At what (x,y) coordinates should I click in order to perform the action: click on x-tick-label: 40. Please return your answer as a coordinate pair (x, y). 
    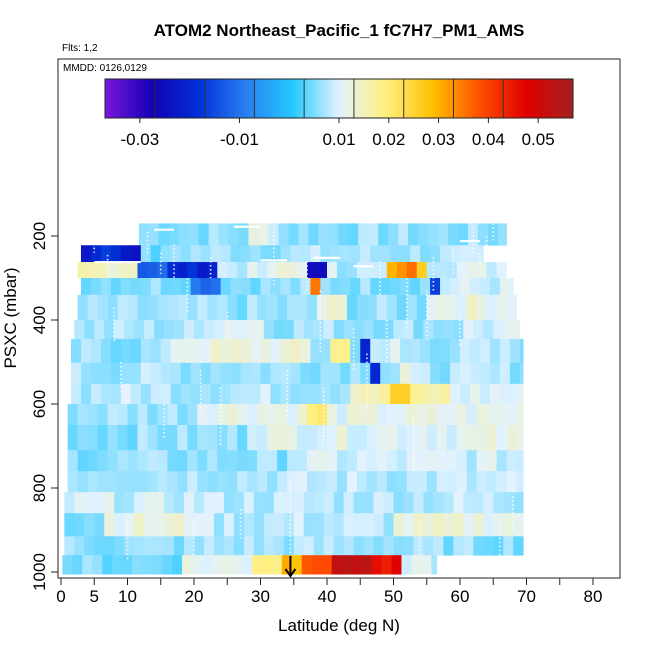
    Looking at the image, I should click on (327, 596).